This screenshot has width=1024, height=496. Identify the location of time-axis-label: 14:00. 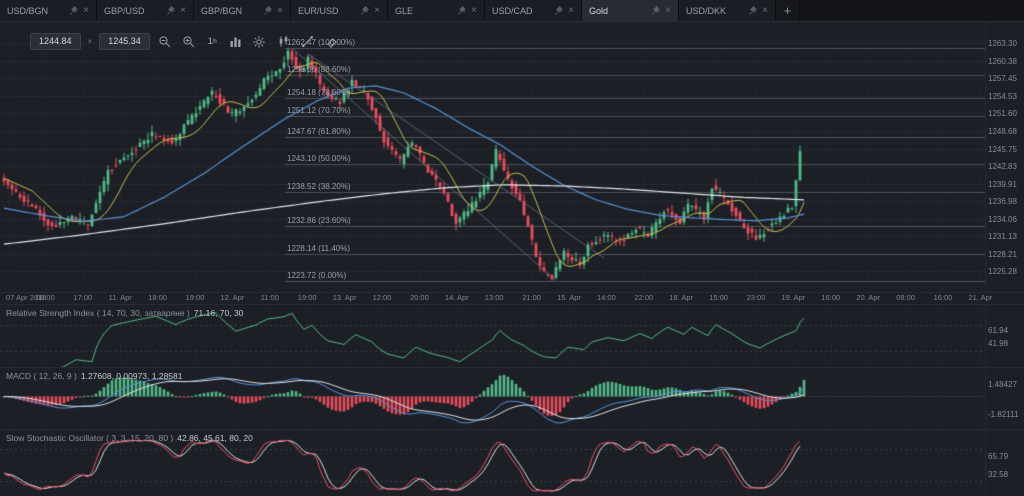
(606, 297).